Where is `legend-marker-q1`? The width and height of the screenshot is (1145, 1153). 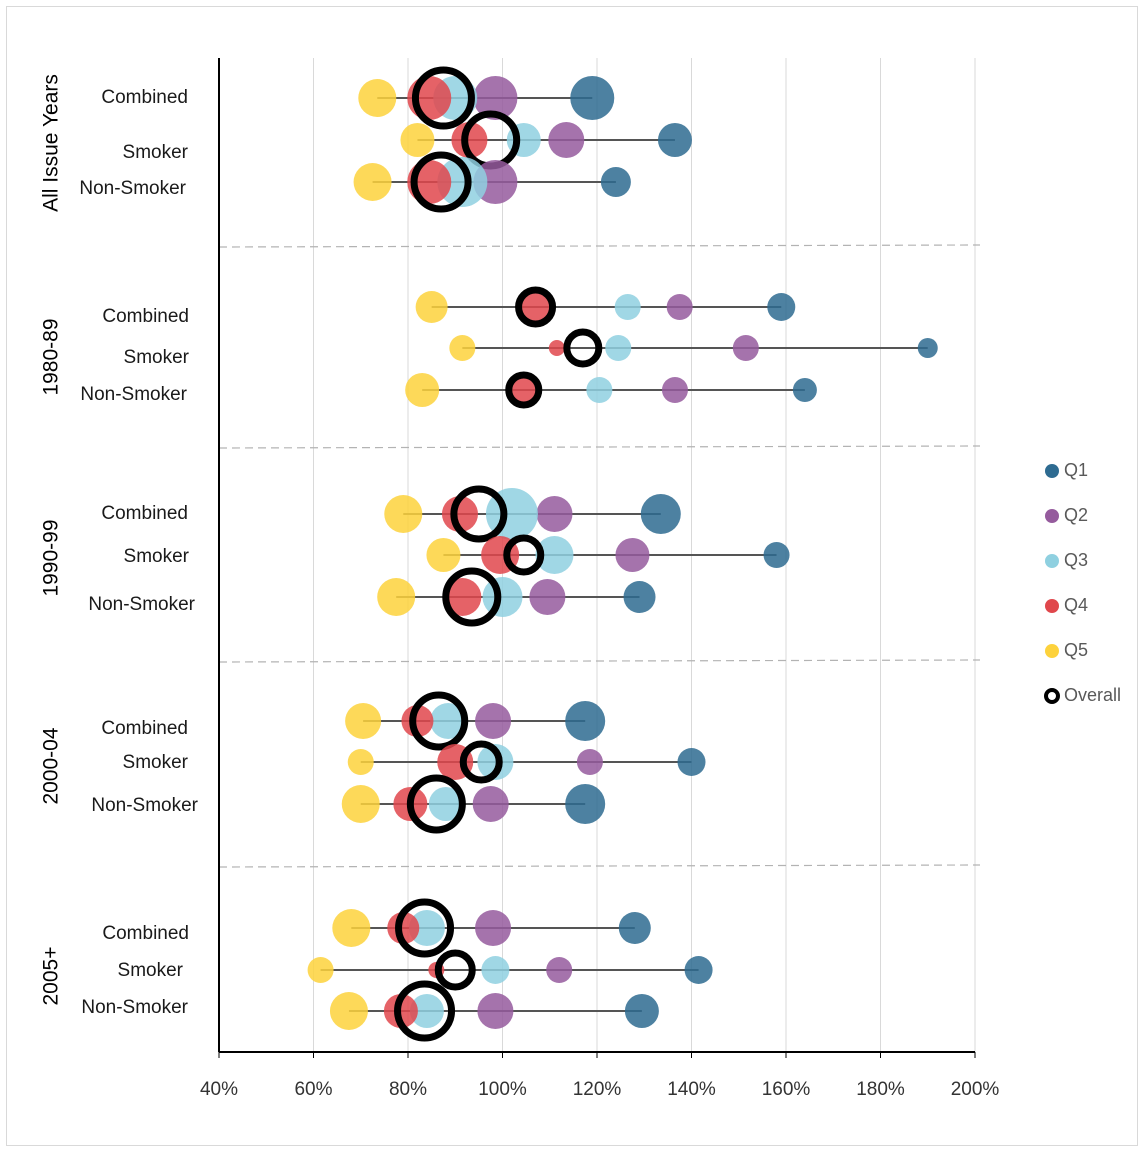
legend-marker-q1 is located at coordinates (1052, 471).